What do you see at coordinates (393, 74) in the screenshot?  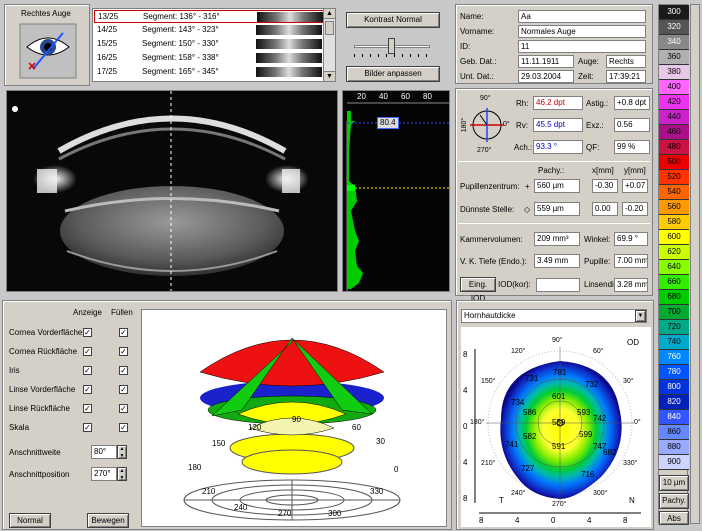 I see `fit-images-button: Bilder anpassen` at bounding box center [393, 74].